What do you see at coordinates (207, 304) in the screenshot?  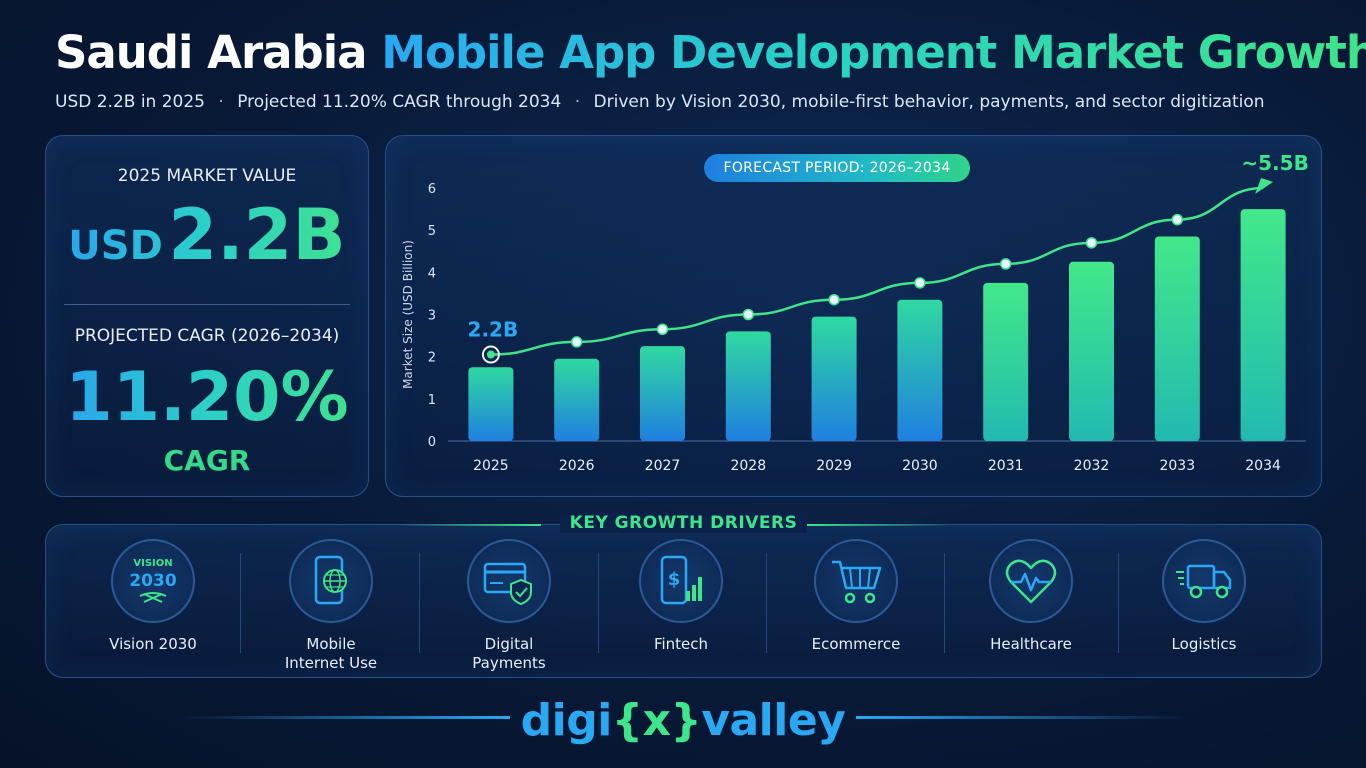 I see `kpi-divider` at bounding box center [207, 304].